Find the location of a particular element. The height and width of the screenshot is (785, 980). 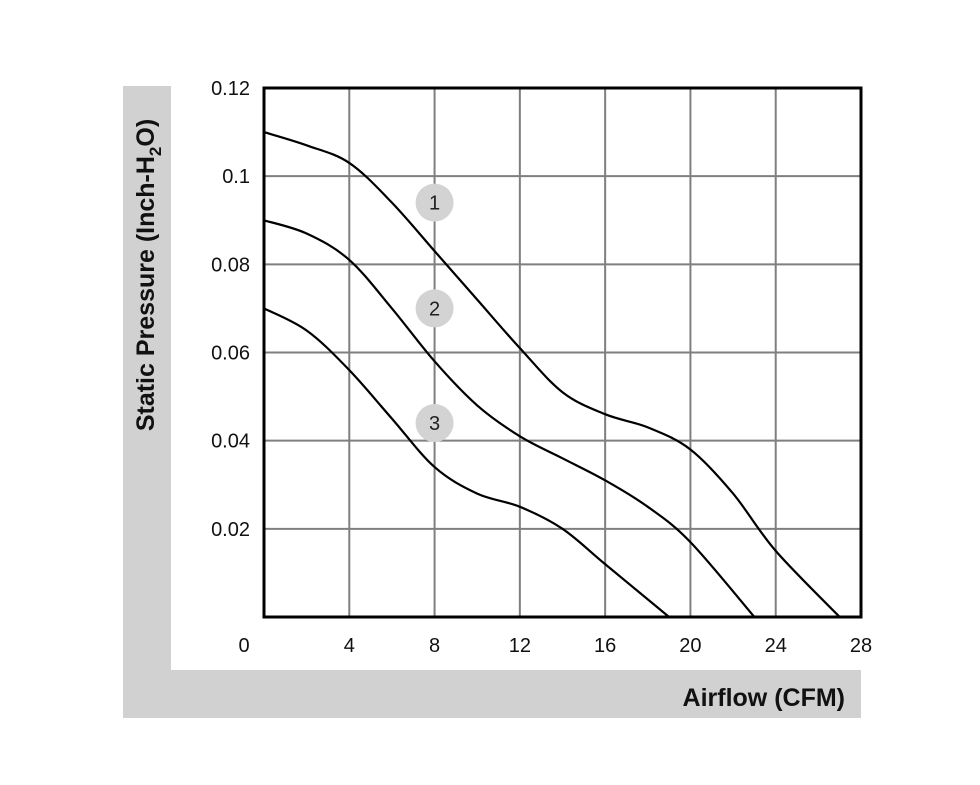

x-tick-label-5: 20 is located at coordinates (690, 646).